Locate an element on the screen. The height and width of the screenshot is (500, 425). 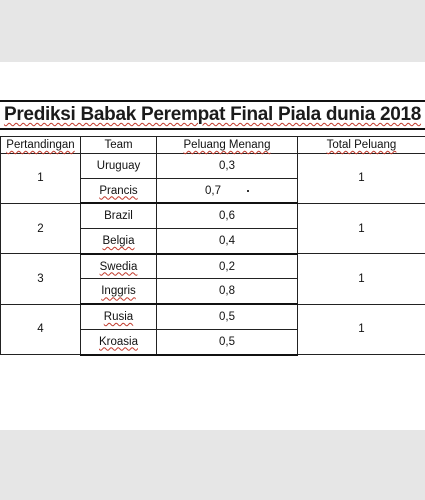
team-name-text: Kroasia is located at coordinates (118, 341).